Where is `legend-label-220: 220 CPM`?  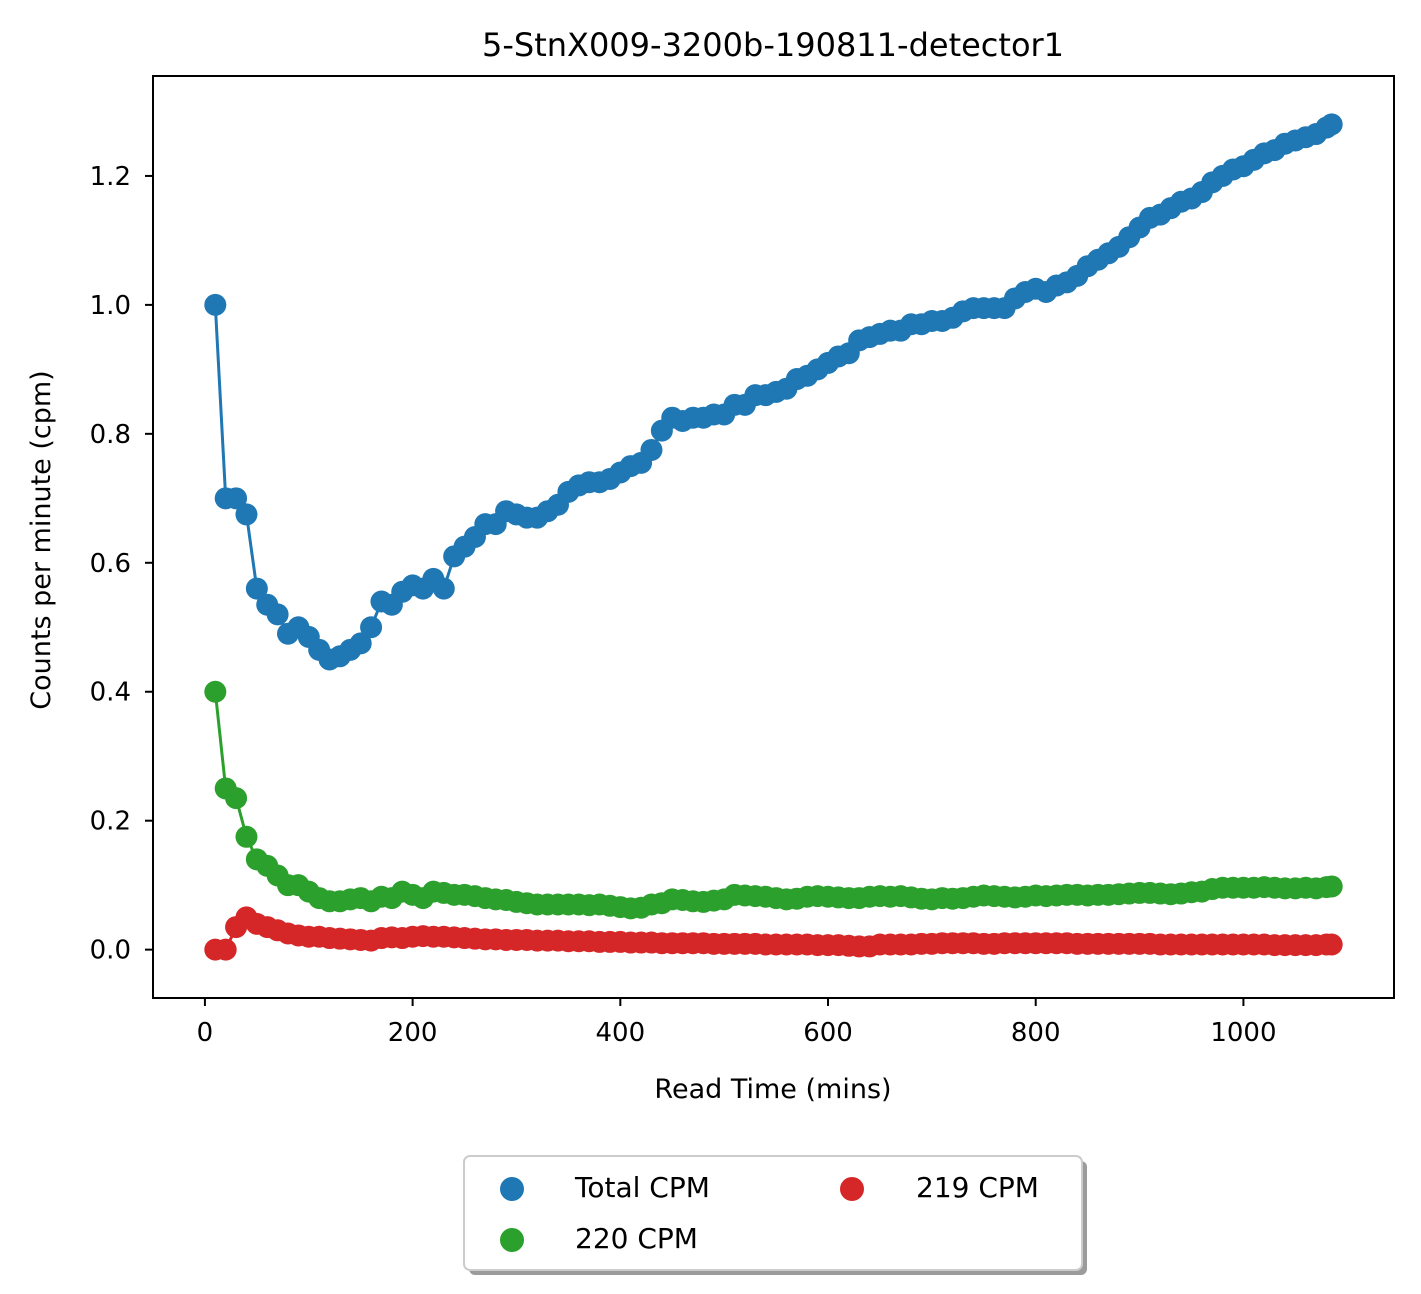 legend-label-220: 220 CPM is located at coordinates (636, 1238).